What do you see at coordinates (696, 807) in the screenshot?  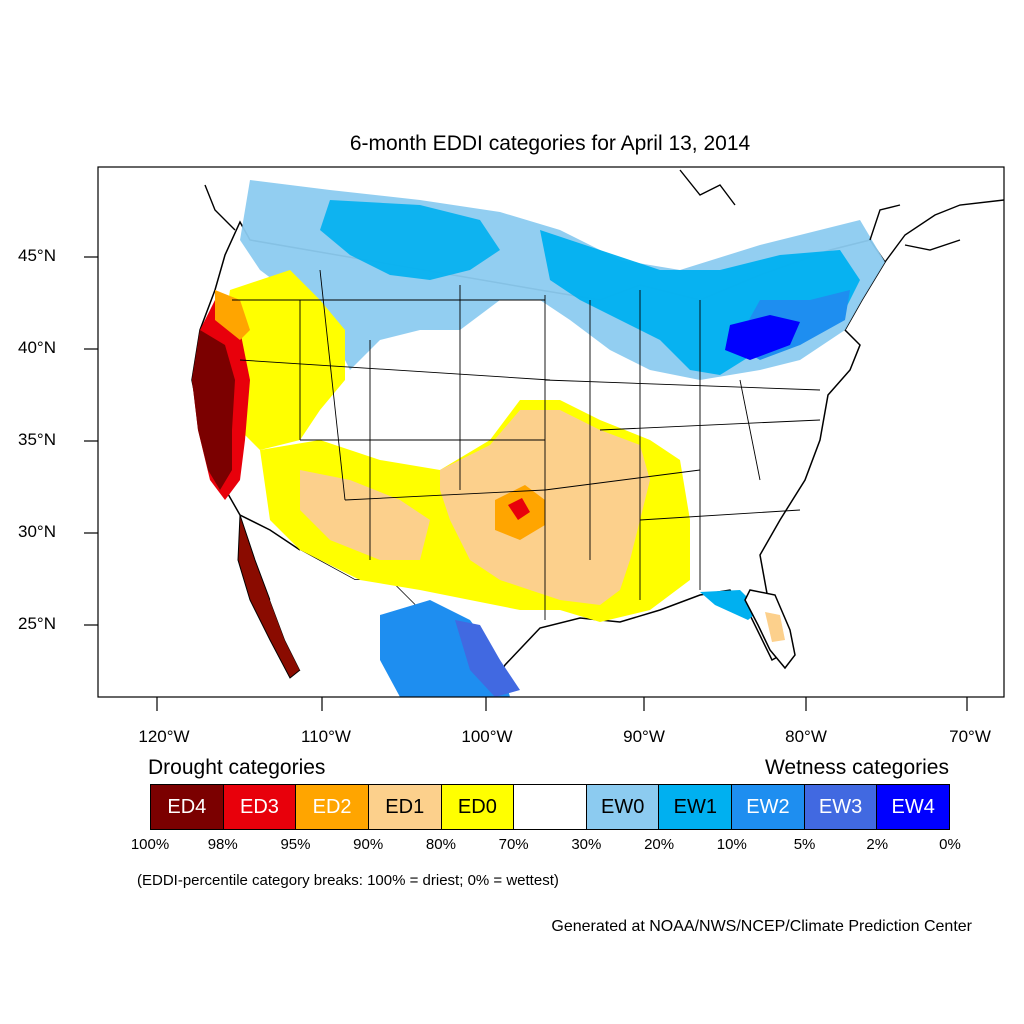 I see `legend-cell-ew1: EW1` at bounding box center [696, 807].